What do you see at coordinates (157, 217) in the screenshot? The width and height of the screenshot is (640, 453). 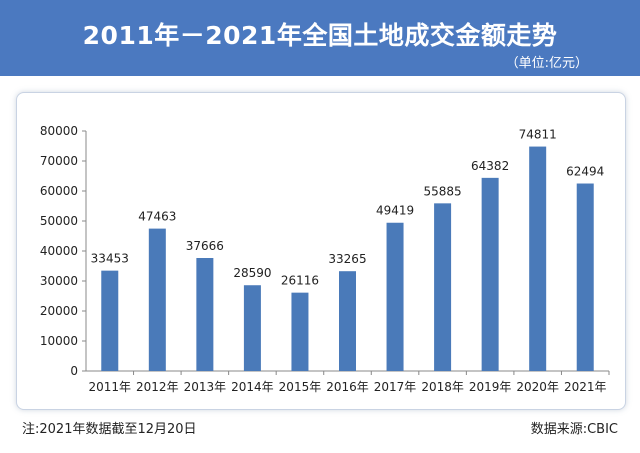 I see `data-label: 47463` at bounding box center [157, 217].